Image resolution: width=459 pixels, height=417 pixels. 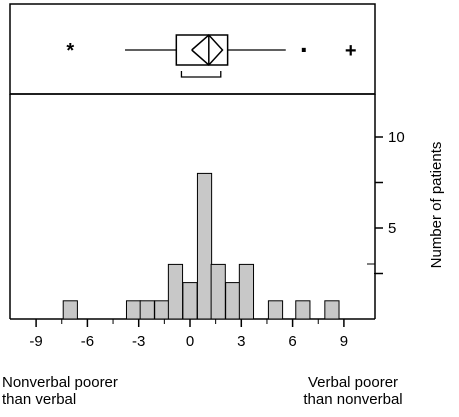 What do you see at coordinates (207, 50) in the screenshot?
I see `notch-diamond` at bounding box center [207, 50].